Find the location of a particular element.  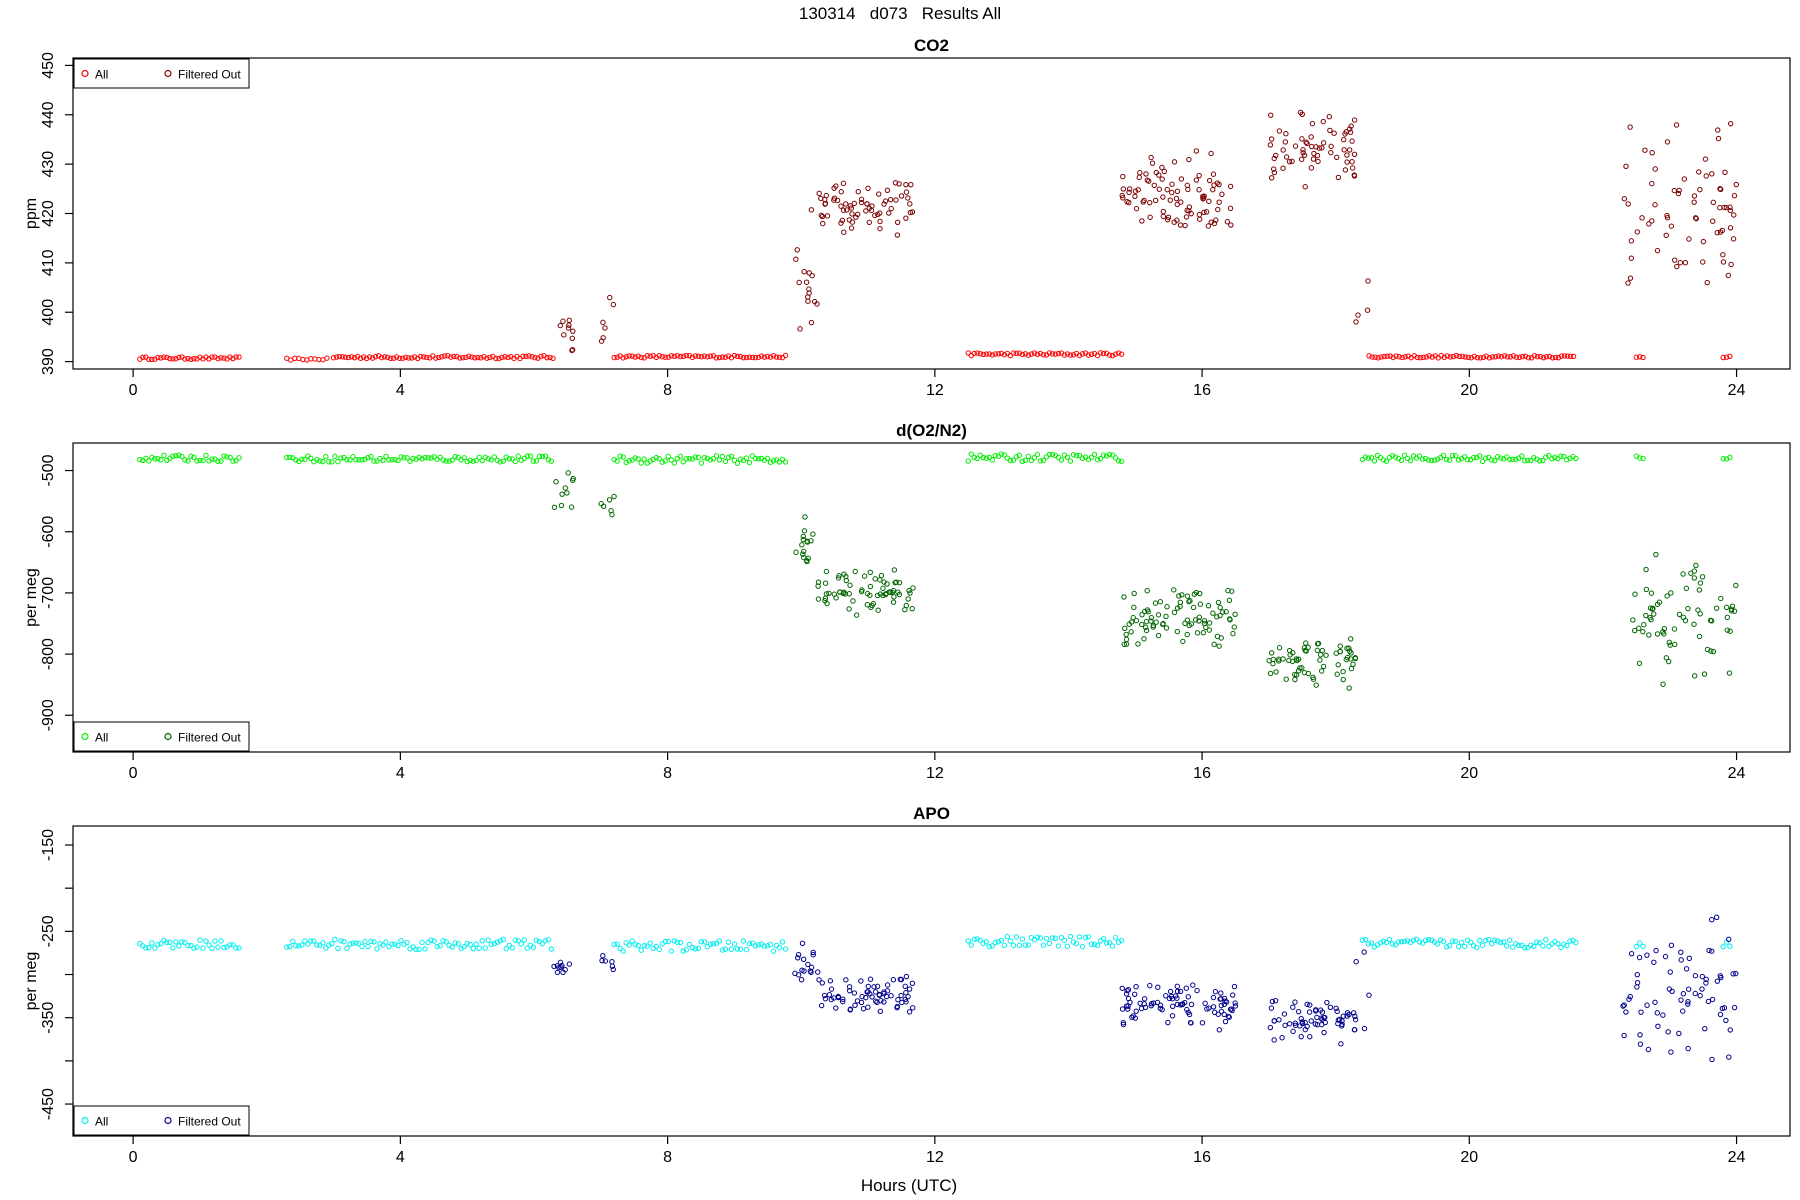

legend: All Filtered Out is located at coordinates (161, 73).